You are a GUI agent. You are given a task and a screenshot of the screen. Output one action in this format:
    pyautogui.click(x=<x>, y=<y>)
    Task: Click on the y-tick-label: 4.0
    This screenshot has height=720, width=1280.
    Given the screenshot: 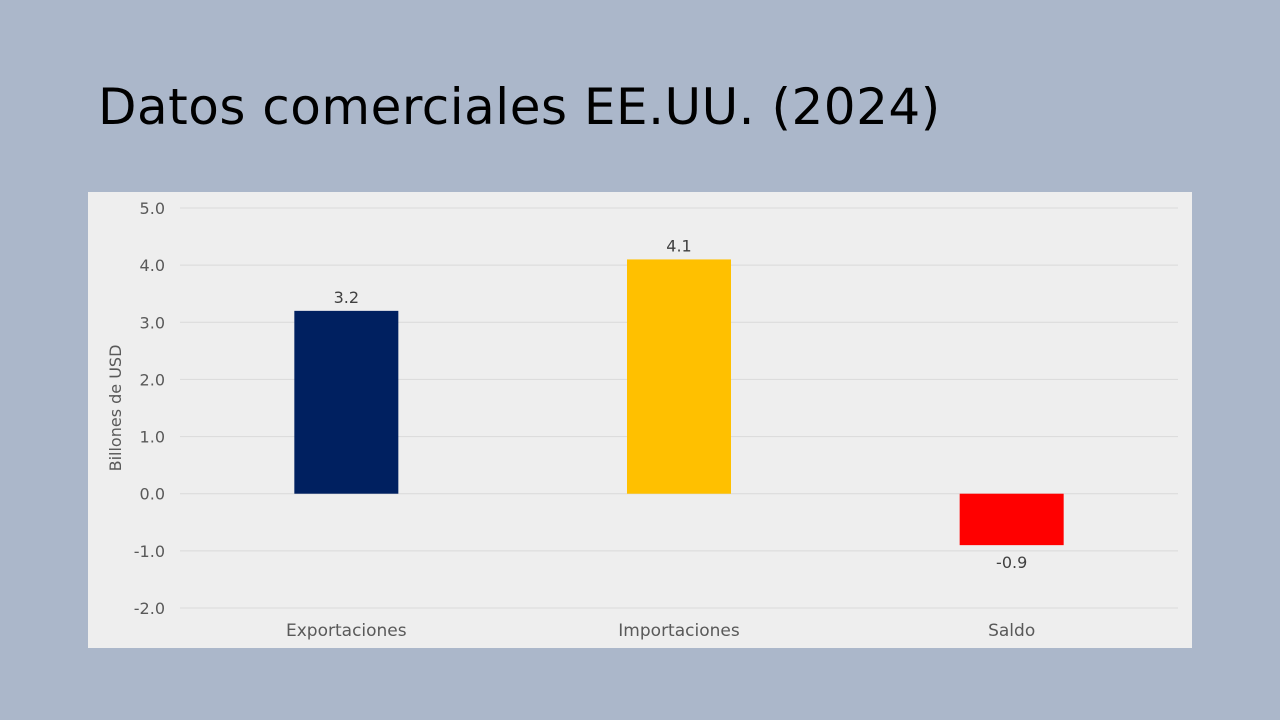 What is the action you would take?
    pyautogui.click(x=152, y=265)
    